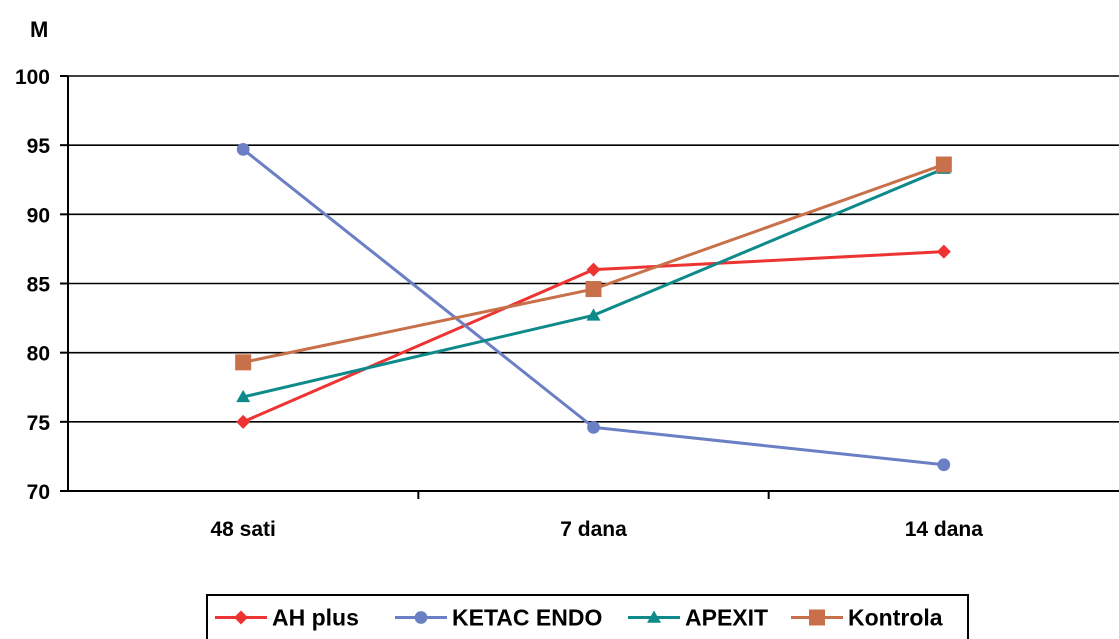 The width and height of the screenshot is (1119, 639). Describe the element at coordinates (38, 492) in the screenshot. I see `y-tick-label: 70` at that location.